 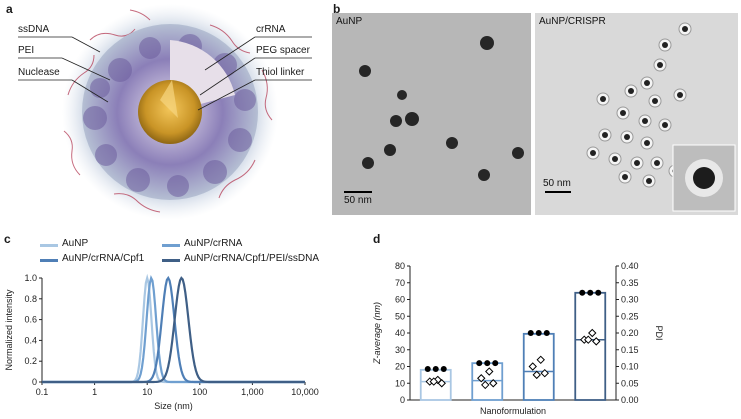 I want to click on legend-label-aunp-crrna: AuNP/crRNA, so click(x=213, y=243).